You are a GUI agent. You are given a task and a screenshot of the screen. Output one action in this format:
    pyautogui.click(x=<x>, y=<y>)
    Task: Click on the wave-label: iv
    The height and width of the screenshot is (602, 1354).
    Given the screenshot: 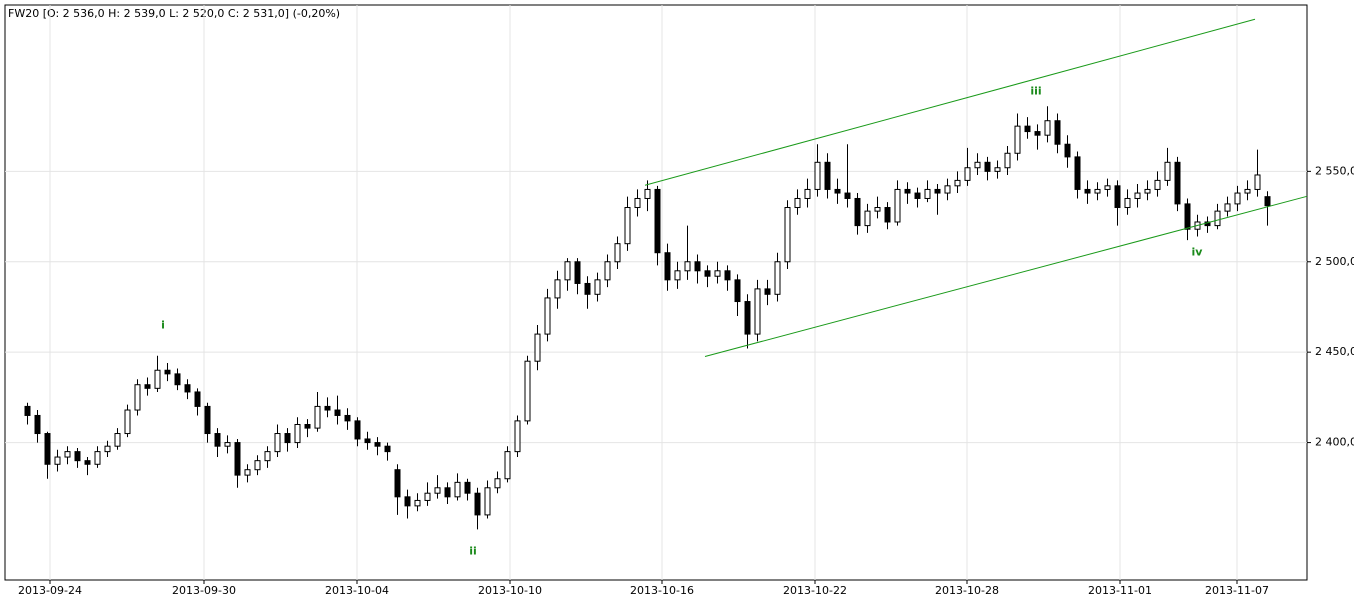 What is the action you would take?
    pyautogui.click(x=1198, y=251)
    